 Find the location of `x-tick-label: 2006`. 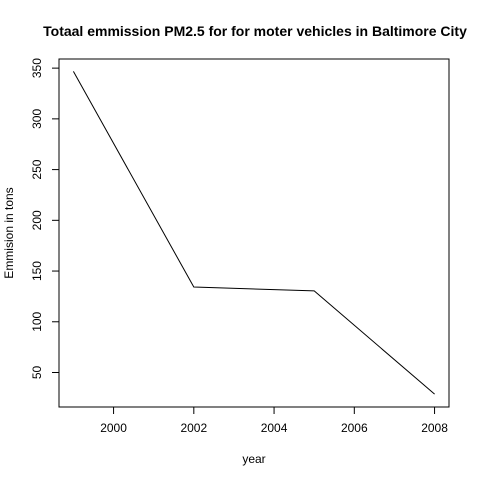

x-tick-label: 2006 is located at coordinates (354, 428).